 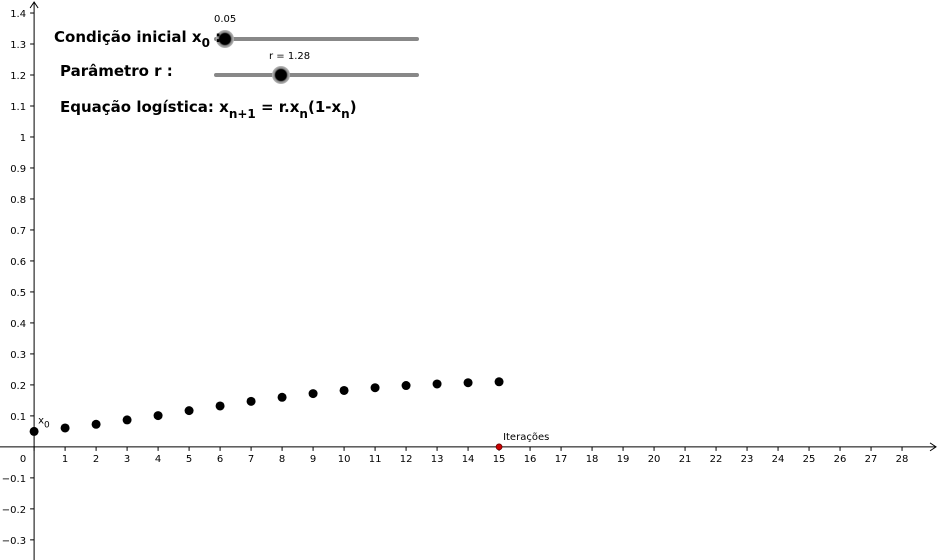 What do you see at coordinates (236, 32) in the screenshot?
I see `slider: 0.05 Condição inicial x0 :` at bounding box center [236, 32].